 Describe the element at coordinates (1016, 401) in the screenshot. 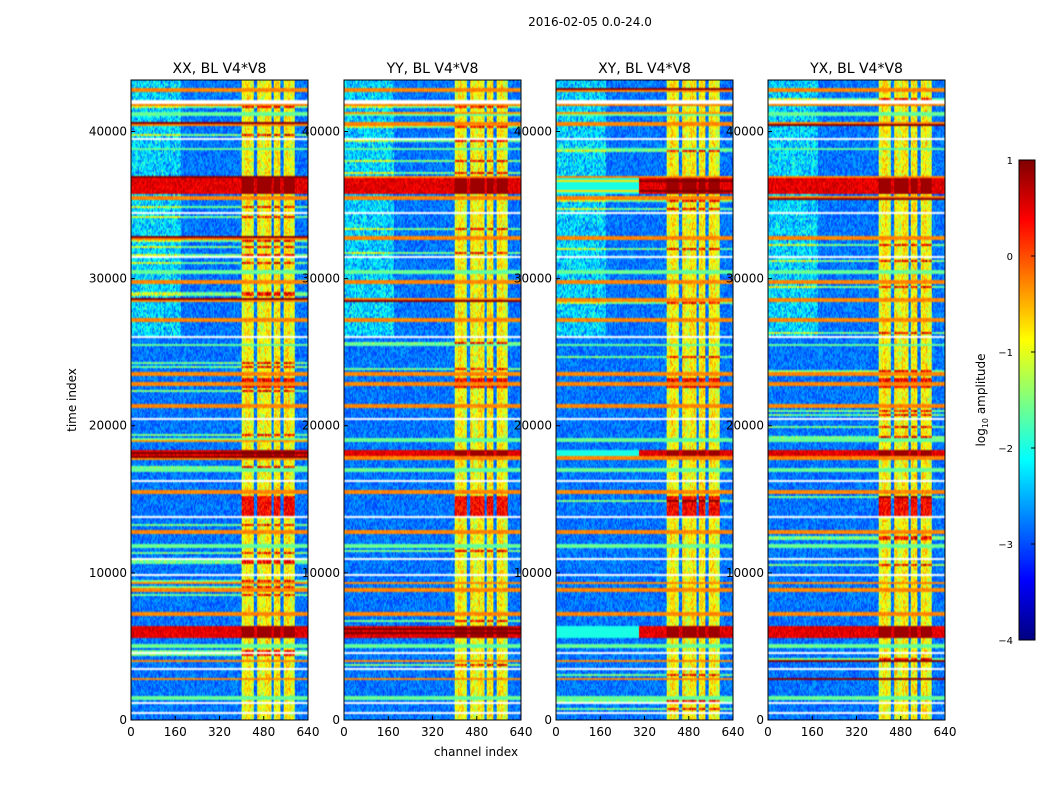

I see `colorbar-ticks: 1 0 −1 −2 −3 −4` at that location.